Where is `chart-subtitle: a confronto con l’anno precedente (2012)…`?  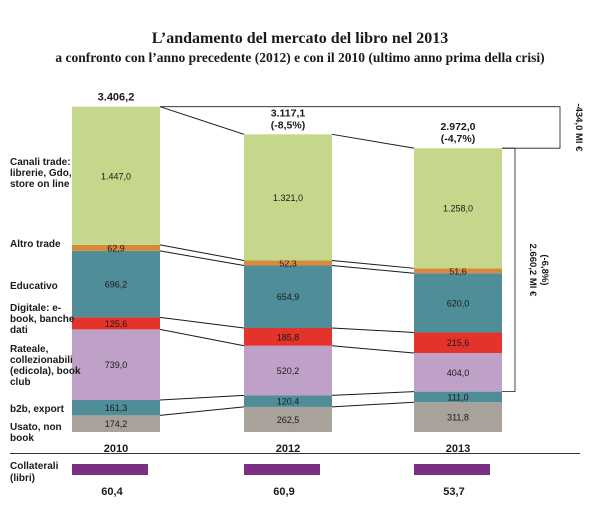 chart-subtitle: a confronto con l’anno precedente (2012)… is located at coordinates (300, 57).